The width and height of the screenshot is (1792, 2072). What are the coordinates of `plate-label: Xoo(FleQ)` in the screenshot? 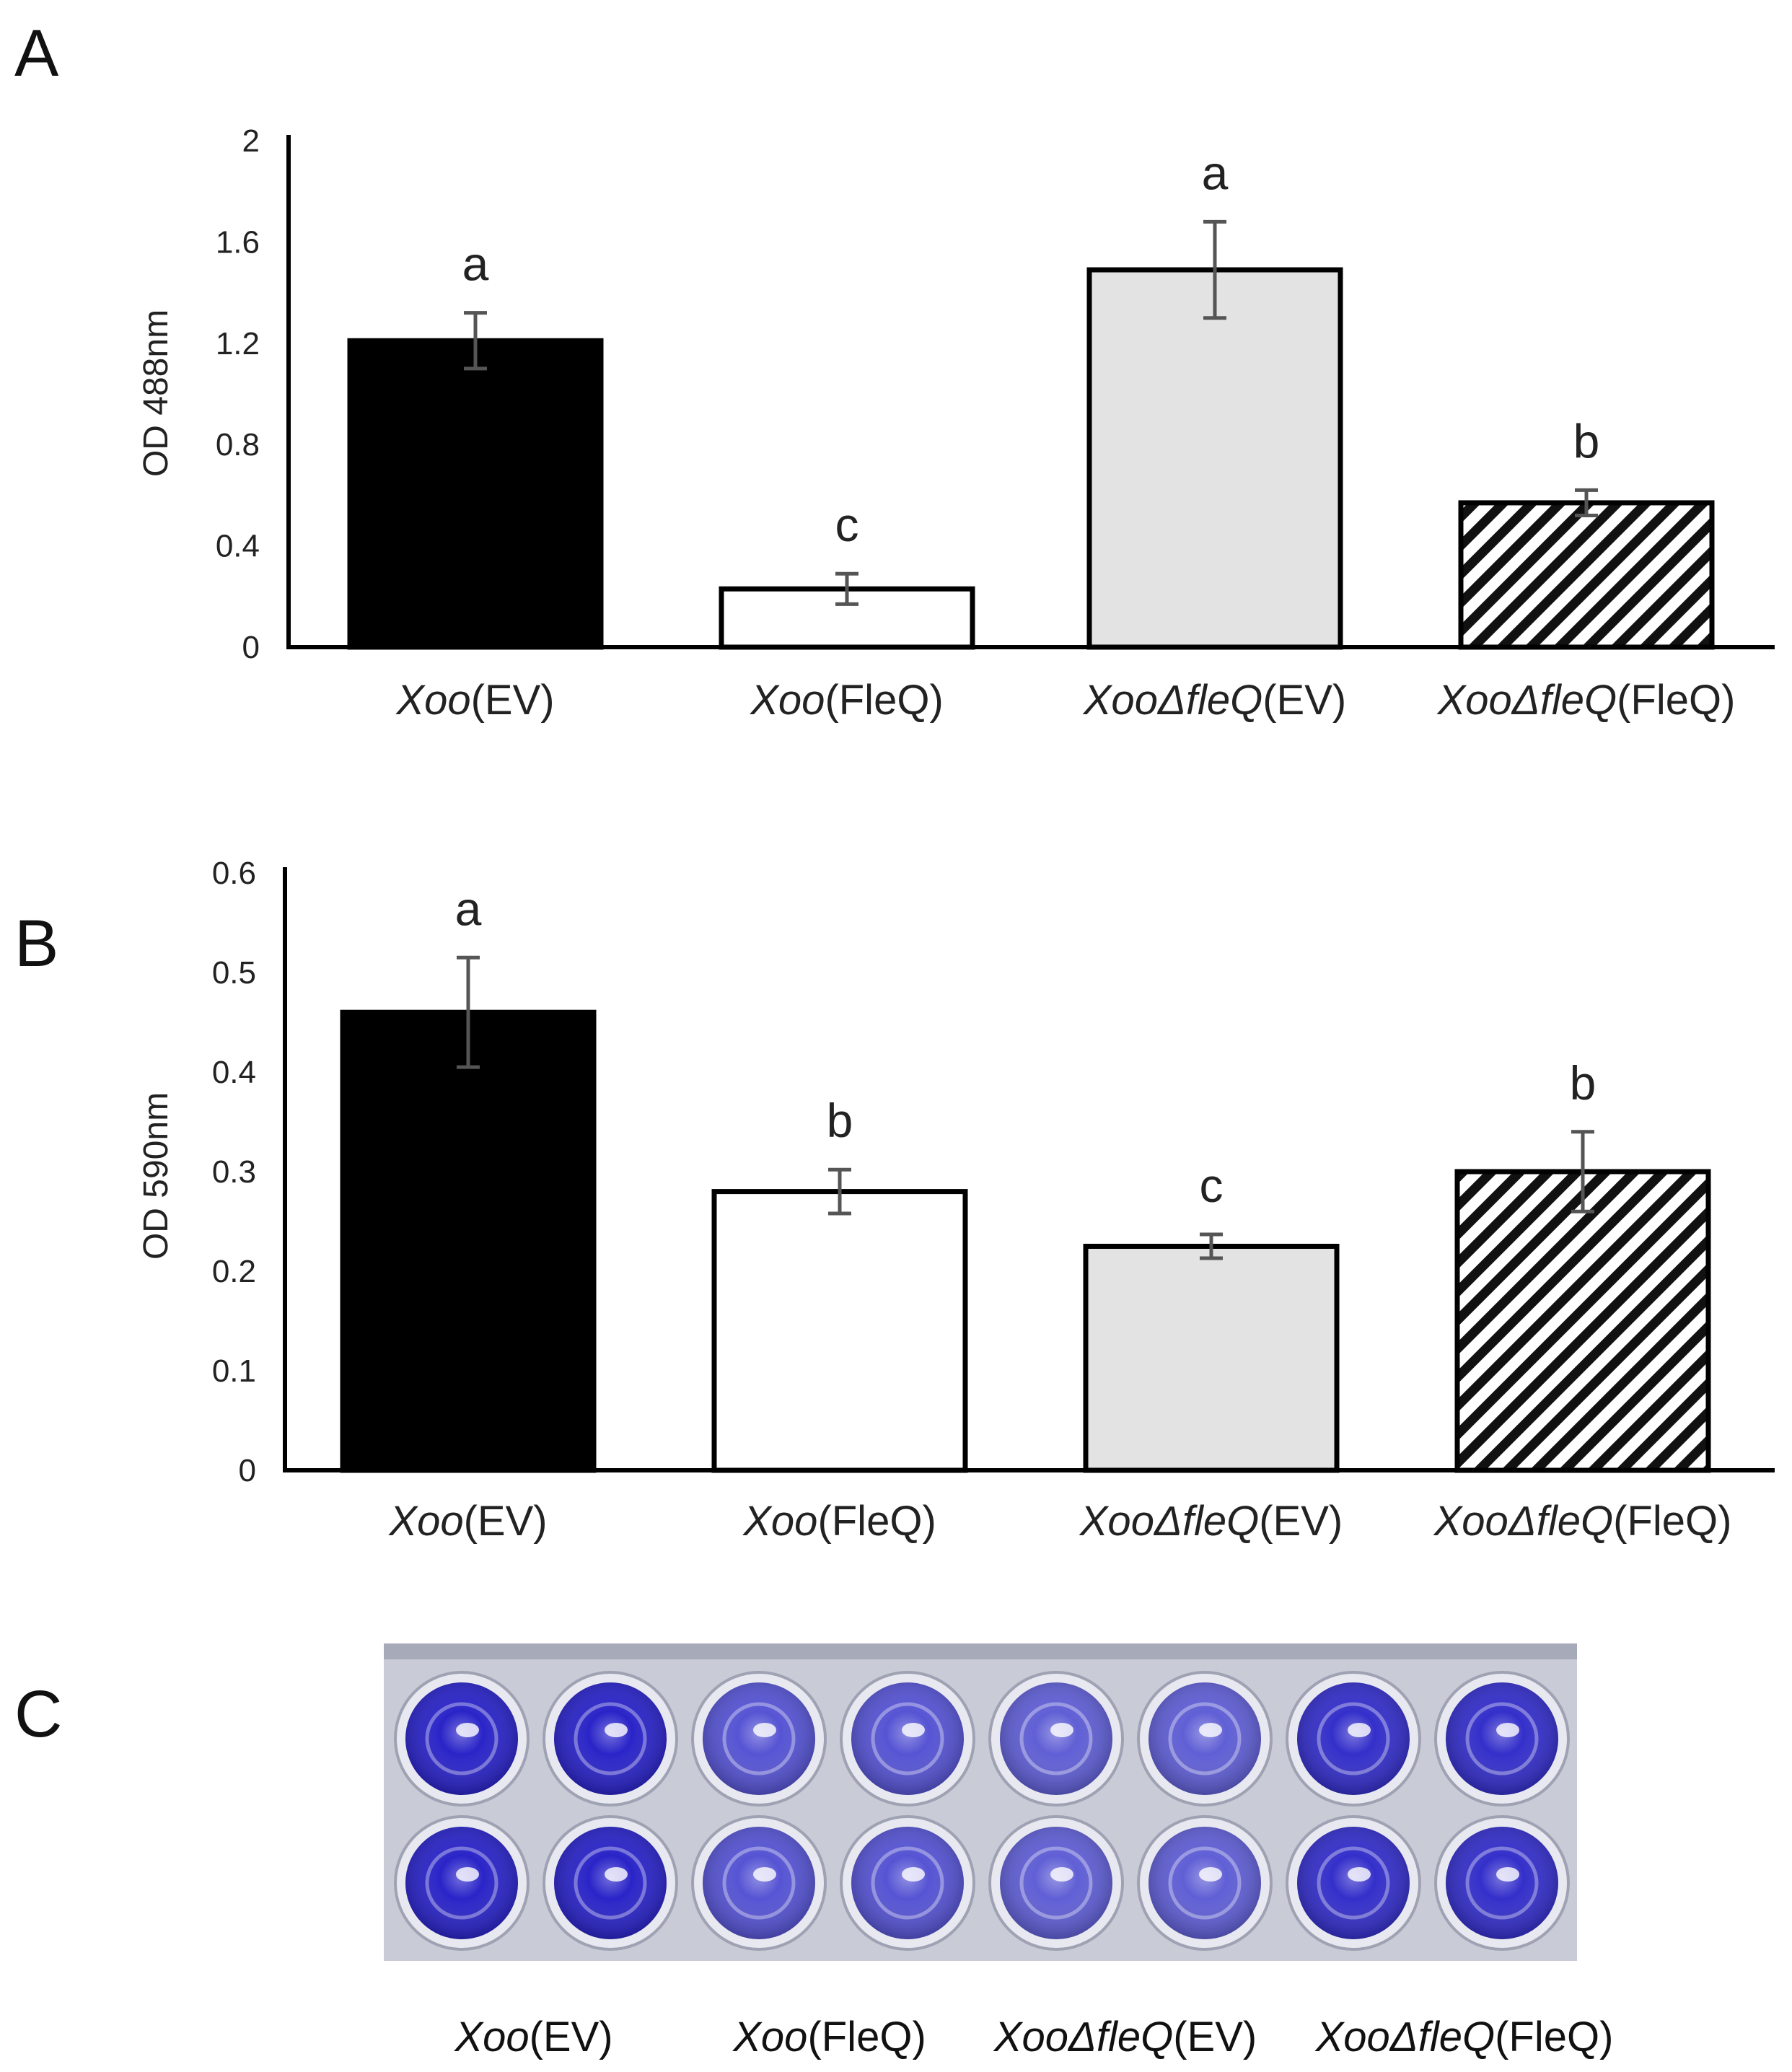 It's located at (829, 2037).